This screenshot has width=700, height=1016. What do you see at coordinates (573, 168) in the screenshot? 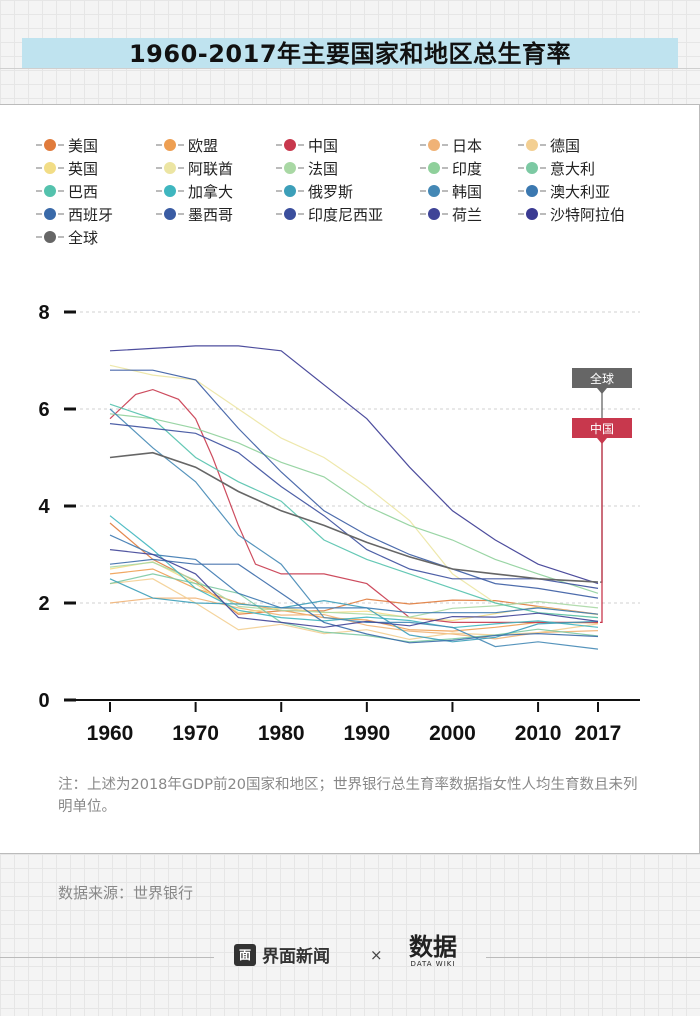
I see `legend-label: 意大利` at bounding box center [573, 168].